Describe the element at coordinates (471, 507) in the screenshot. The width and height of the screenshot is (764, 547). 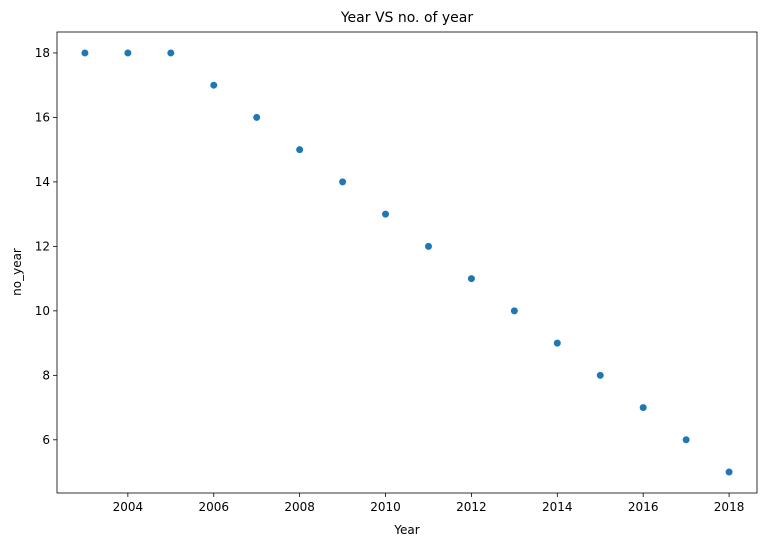
I see `x-tick-label: 2012` at that location.